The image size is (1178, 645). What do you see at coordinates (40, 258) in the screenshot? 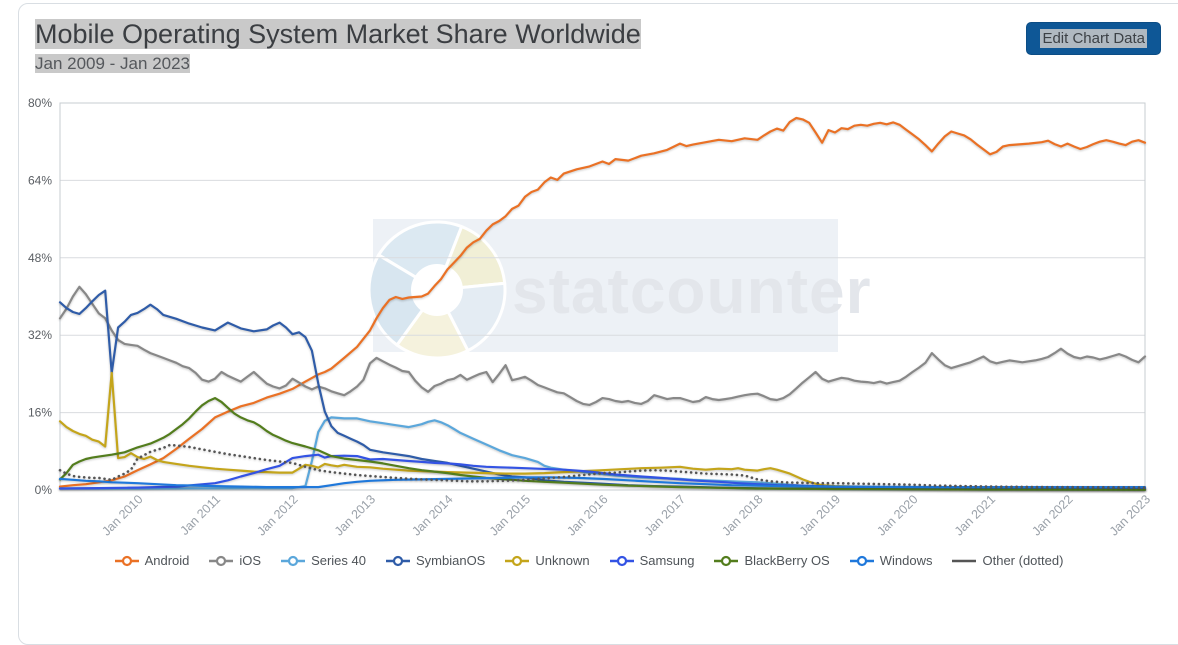
I see `y-axis-label: 48%` at bounding box center [40, 258].